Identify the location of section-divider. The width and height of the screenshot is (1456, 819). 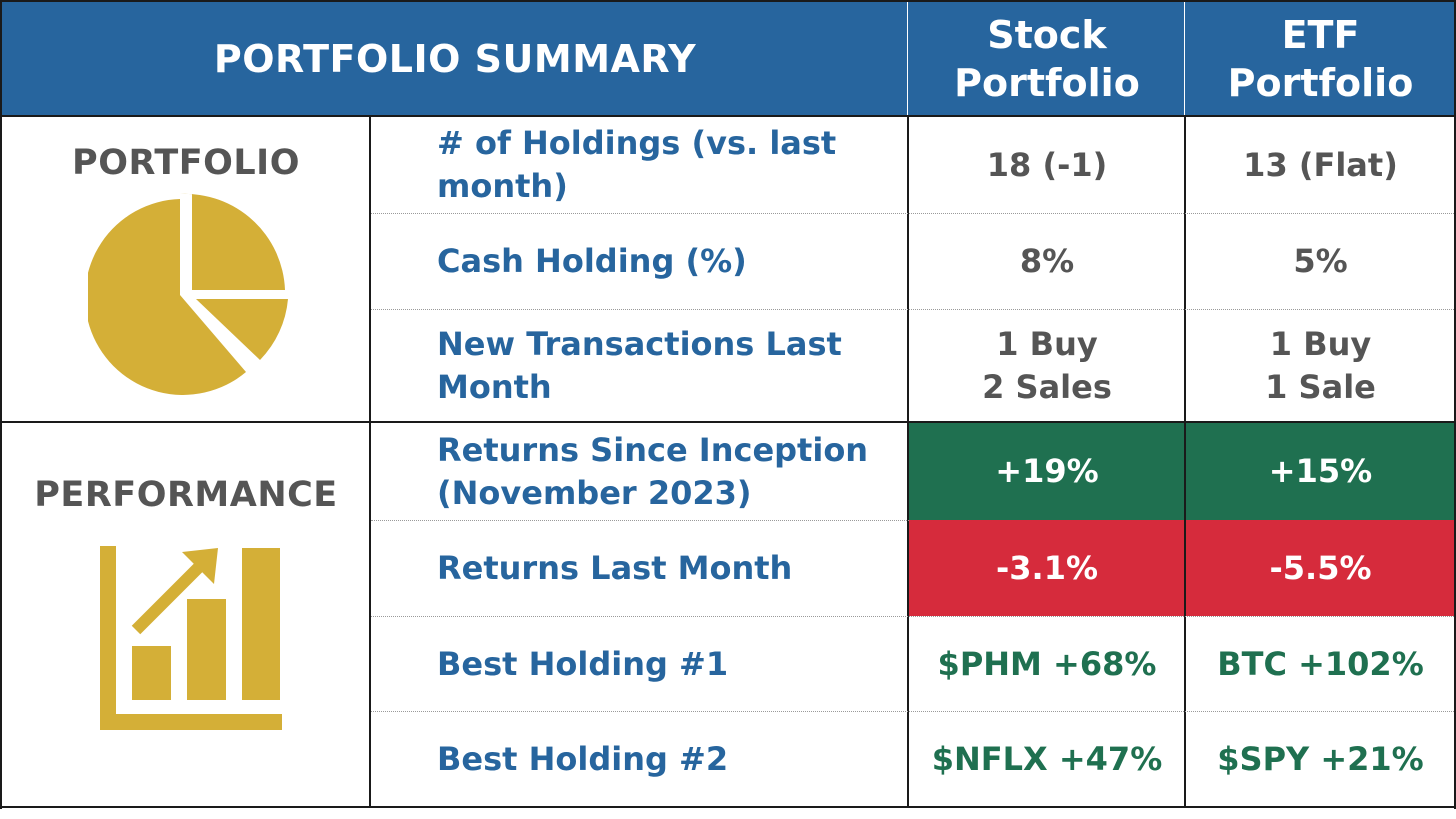
(728, 422).